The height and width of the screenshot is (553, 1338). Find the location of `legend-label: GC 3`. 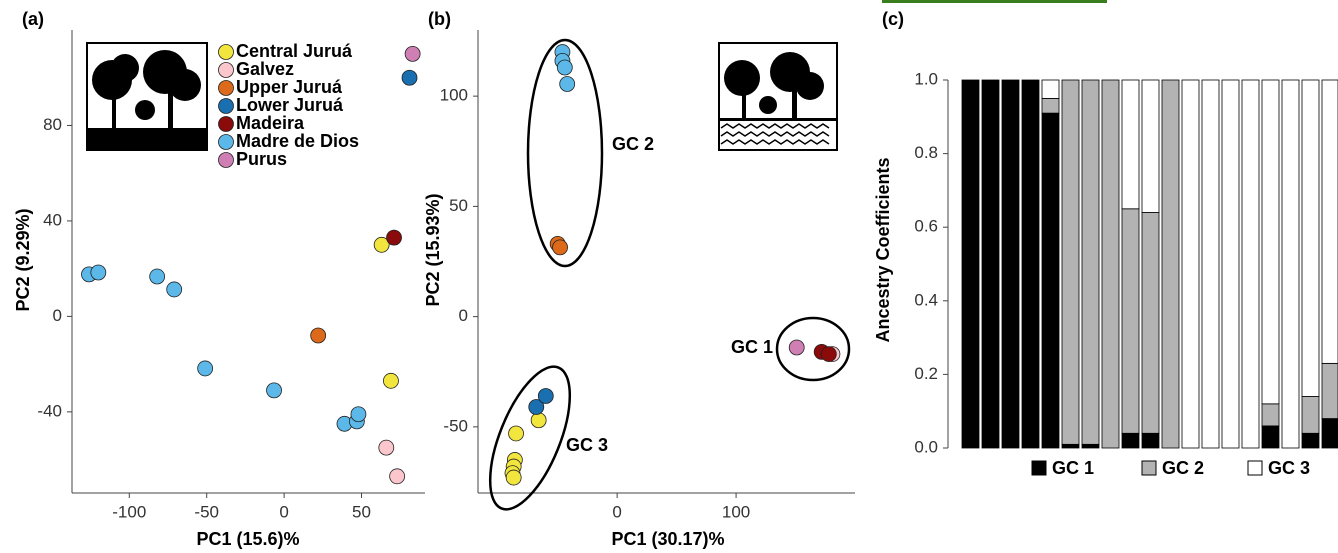

legend-label: GC 3 is located at coordinates (1289, 468).